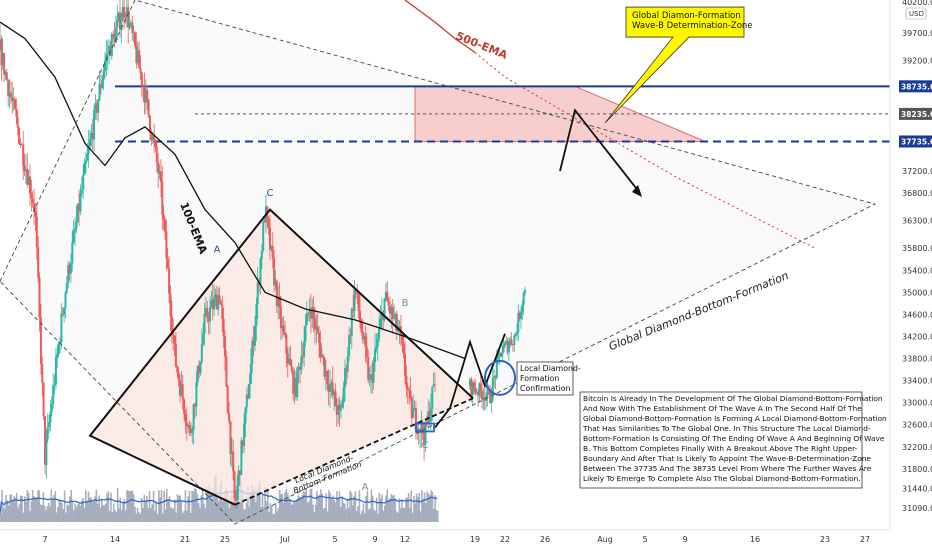 The width and height of the screenshot is (932, 550). I want to click on price-tick-label: 36800.0, so click(917, 193).